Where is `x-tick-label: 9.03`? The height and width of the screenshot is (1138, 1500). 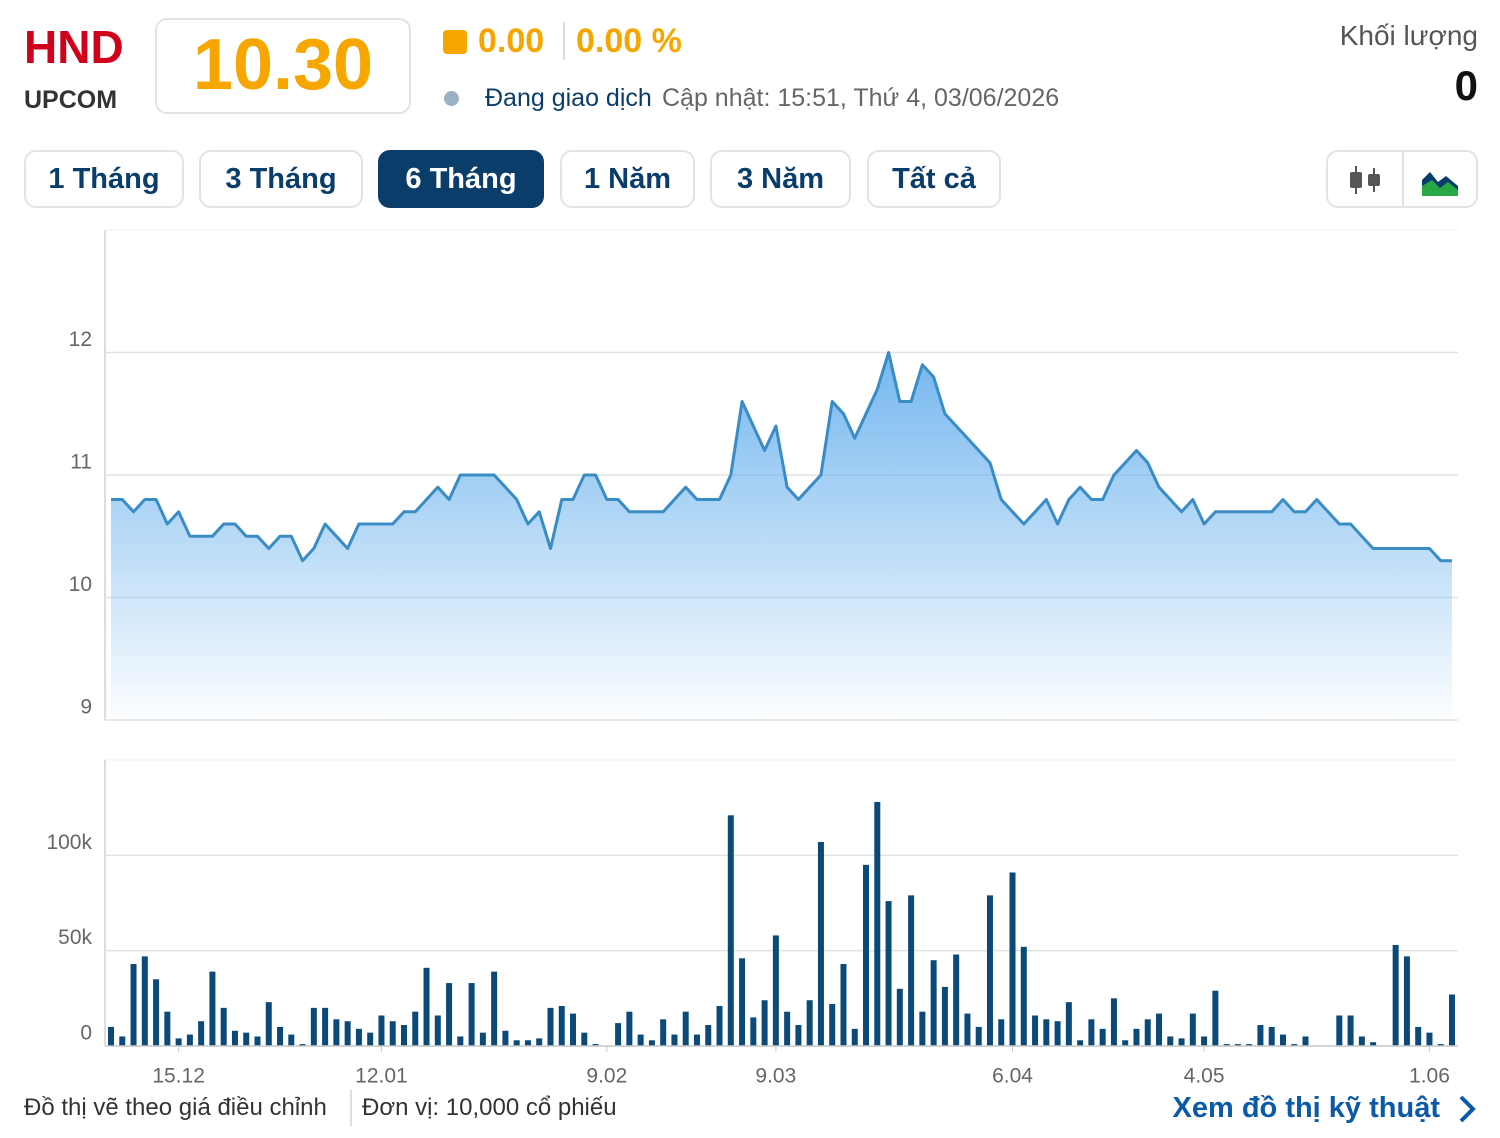 x-tick-label: 9.03 is located at coordinates (775, 1076).